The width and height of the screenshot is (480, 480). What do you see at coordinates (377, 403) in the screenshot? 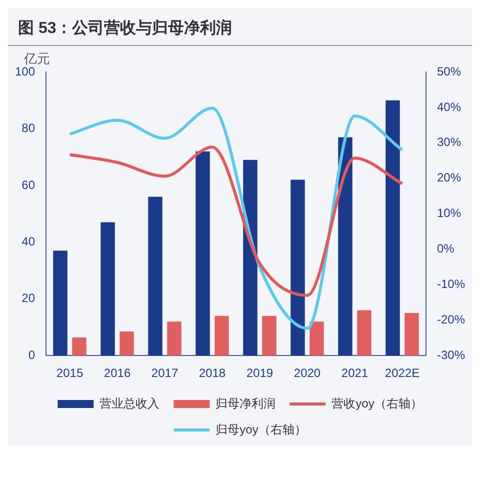
I see `legend-label: 营收yoy（右轴）` at bounding box center [377, 403].